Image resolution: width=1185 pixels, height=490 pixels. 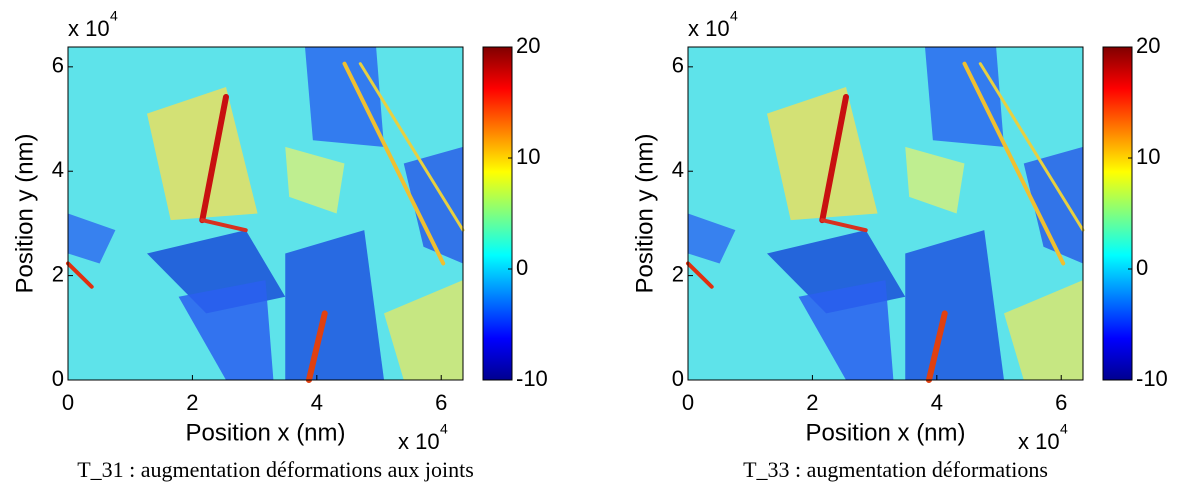 I want to click on caption: T_33 : augmentation déformations, so click(x=895, y=469).